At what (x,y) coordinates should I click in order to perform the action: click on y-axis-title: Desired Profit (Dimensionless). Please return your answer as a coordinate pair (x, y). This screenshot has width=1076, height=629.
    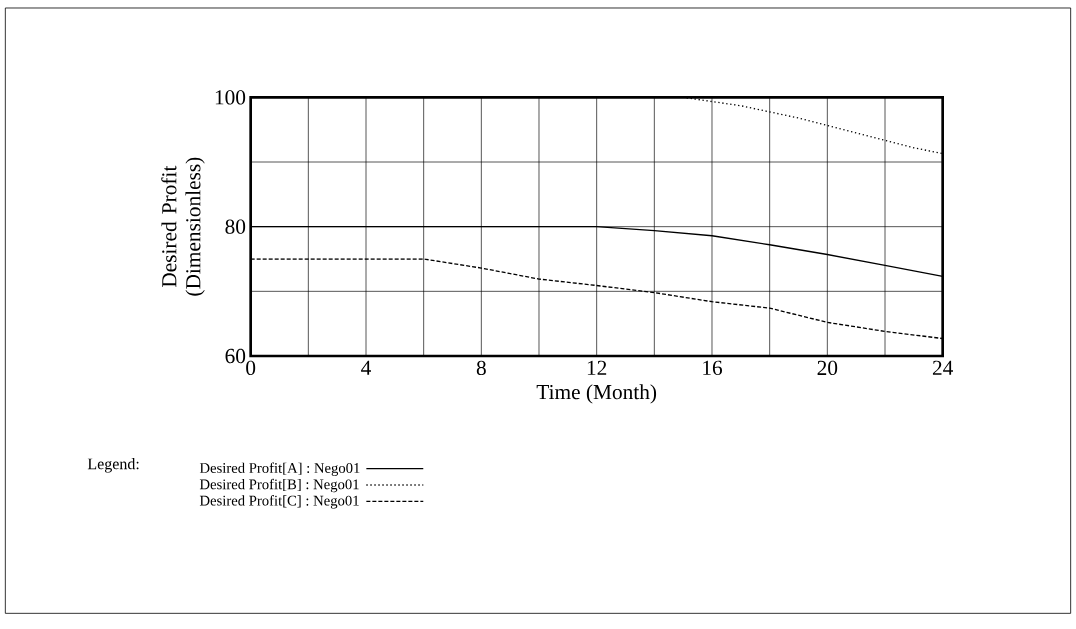
    Looking at the image, I should click on (183, 226).